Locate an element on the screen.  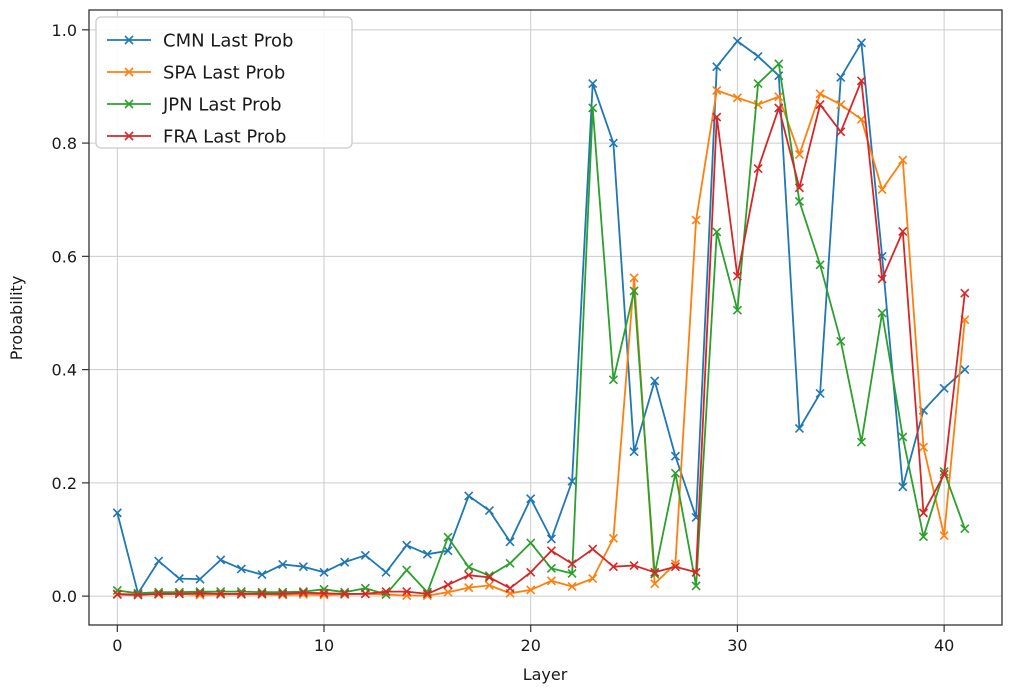
legend-item-jpn-last-prob: JPN Last Prob is located at coordinates (194, 105).